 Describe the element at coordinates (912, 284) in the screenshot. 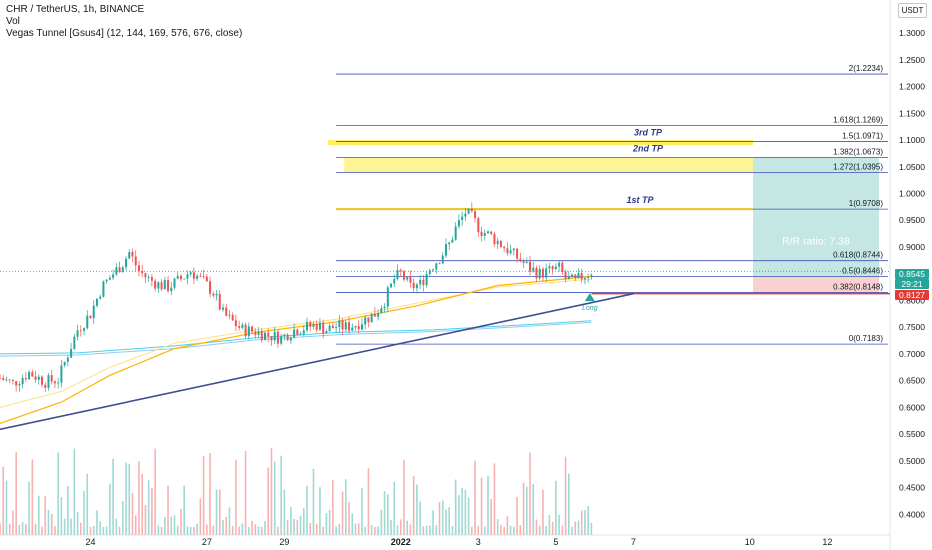

I see `bar-countdown-tag: 29:21` at that location.